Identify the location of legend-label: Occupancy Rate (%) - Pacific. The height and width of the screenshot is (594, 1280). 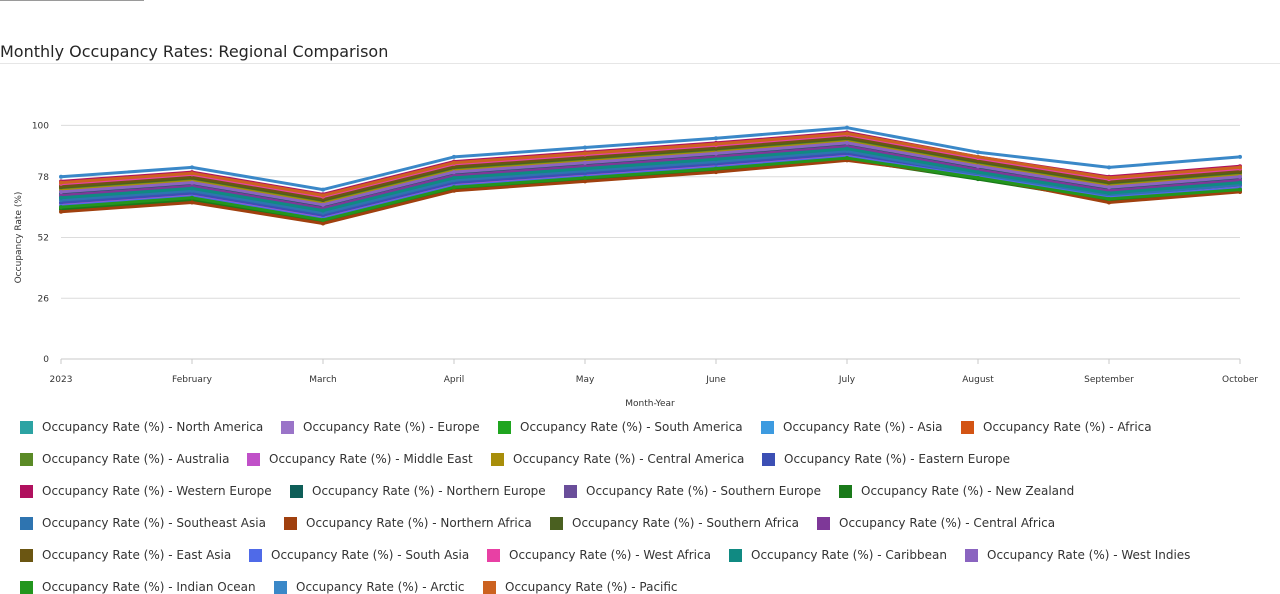
(591, 587).